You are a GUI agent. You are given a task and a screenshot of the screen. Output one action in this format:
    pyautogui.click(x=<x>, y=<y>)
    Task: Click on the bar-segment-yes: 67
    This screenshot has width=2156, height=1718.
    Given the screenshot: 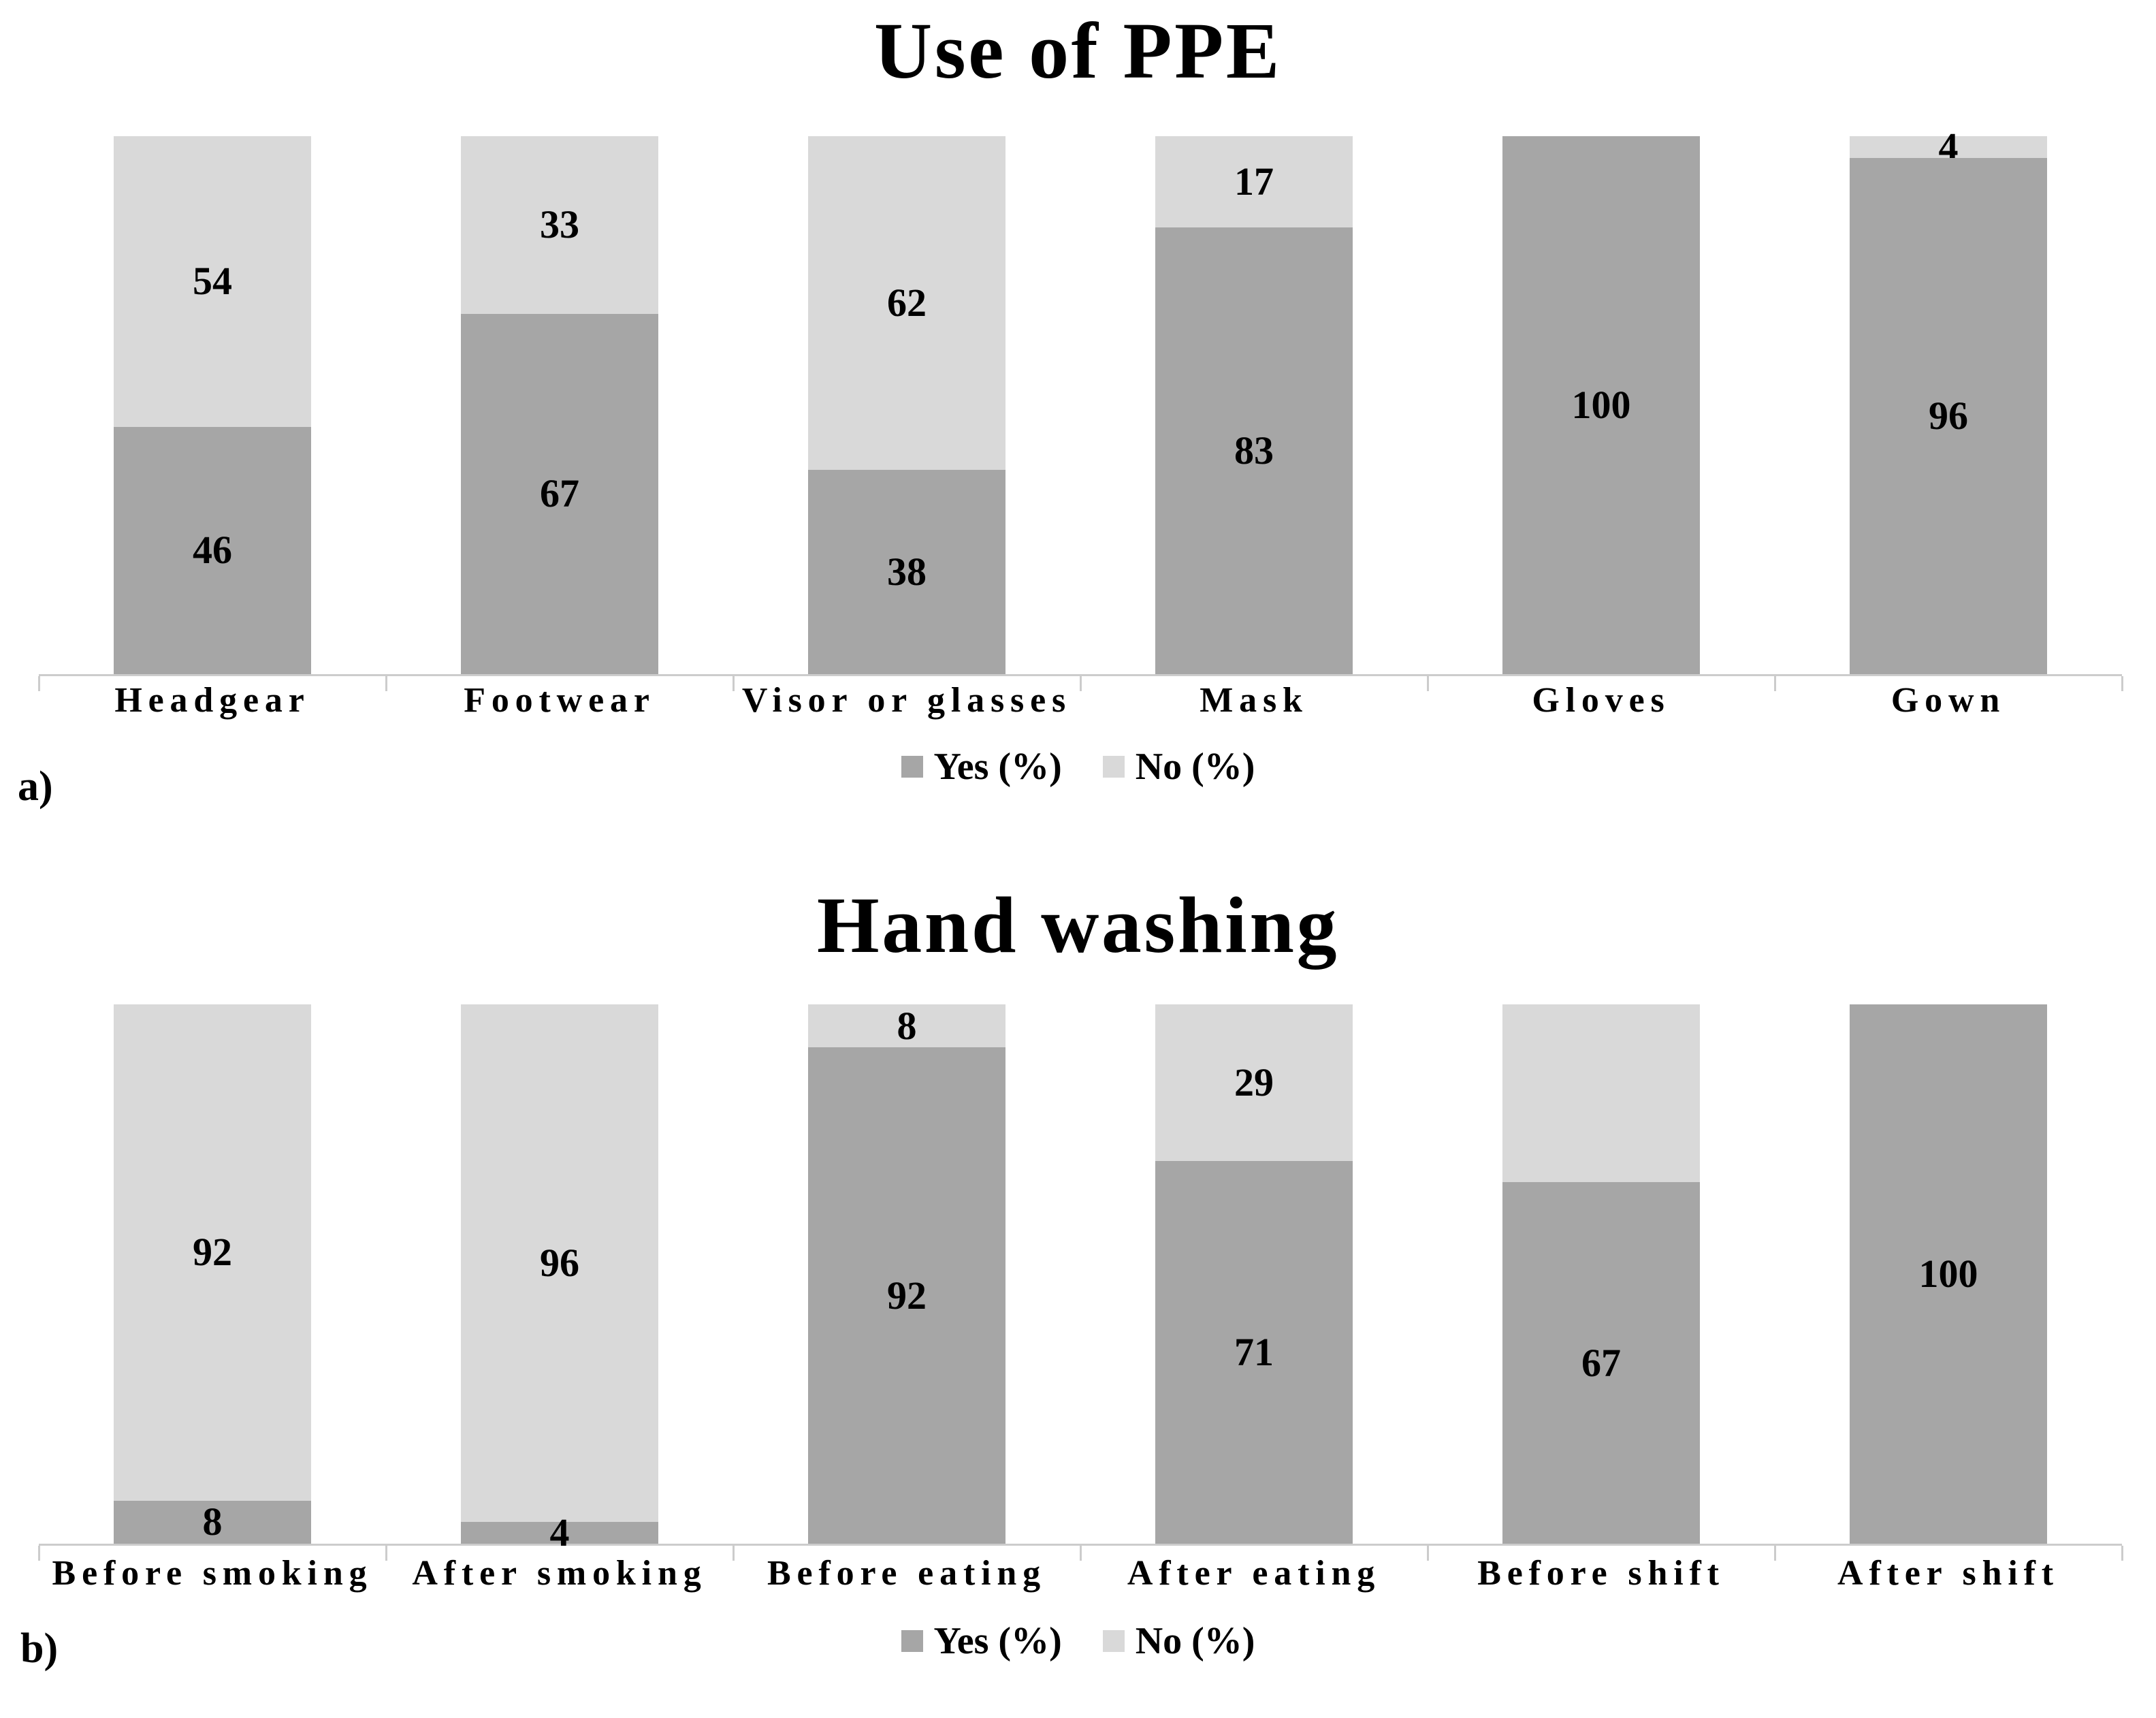 What is the action you would take?
    pyautogui.click(x=1602, y=1363)
    